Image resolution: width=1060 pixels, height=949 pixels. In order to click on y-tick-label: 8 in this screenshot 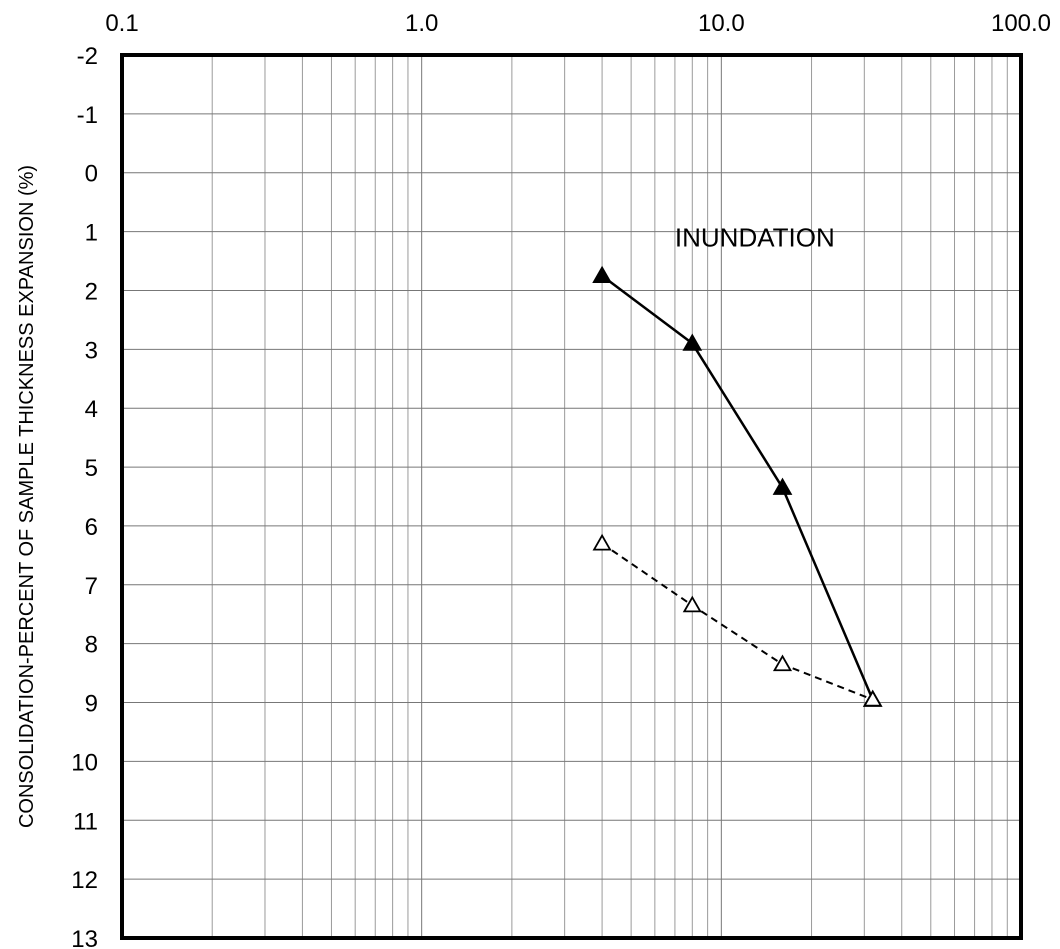, I will do `click(91, 645)`.